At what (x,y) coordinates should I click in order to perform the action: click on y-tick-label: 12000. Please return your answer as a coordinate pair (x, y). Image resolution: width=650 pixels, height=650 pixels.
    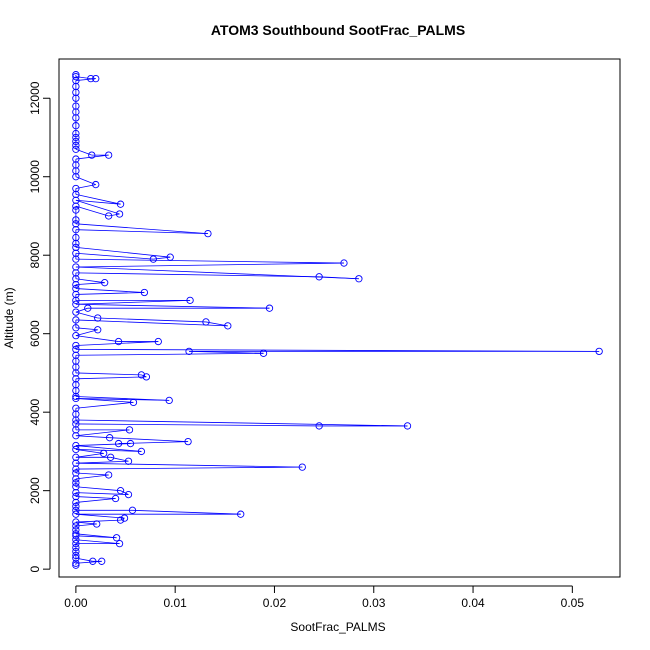
    Looking at the image, I should click on (35, 98).